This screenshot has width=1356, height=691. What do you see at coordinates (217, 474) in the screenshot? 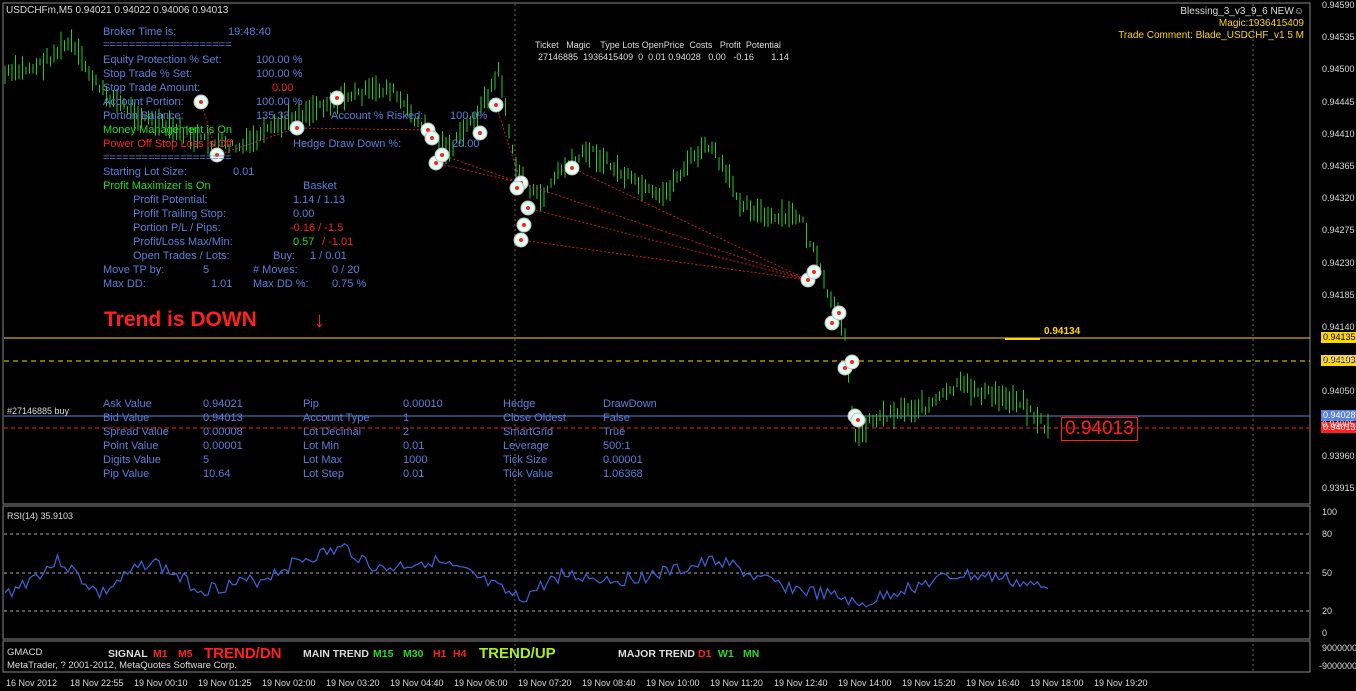
I see `market-info-value: 10.64` at bounding box center [217, 474].